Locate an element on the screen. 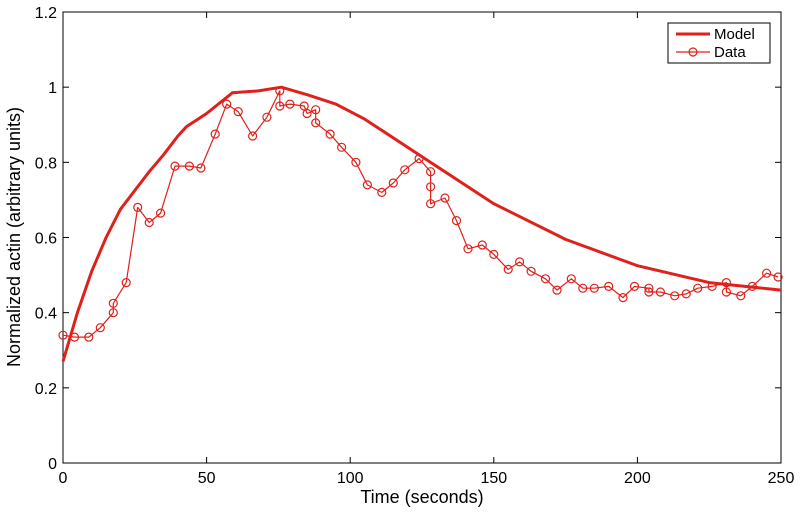 Image resolution: width=800 pixels, height=516 pixels. y-tick-label: 0.8 is located at coordinates (46, 163).